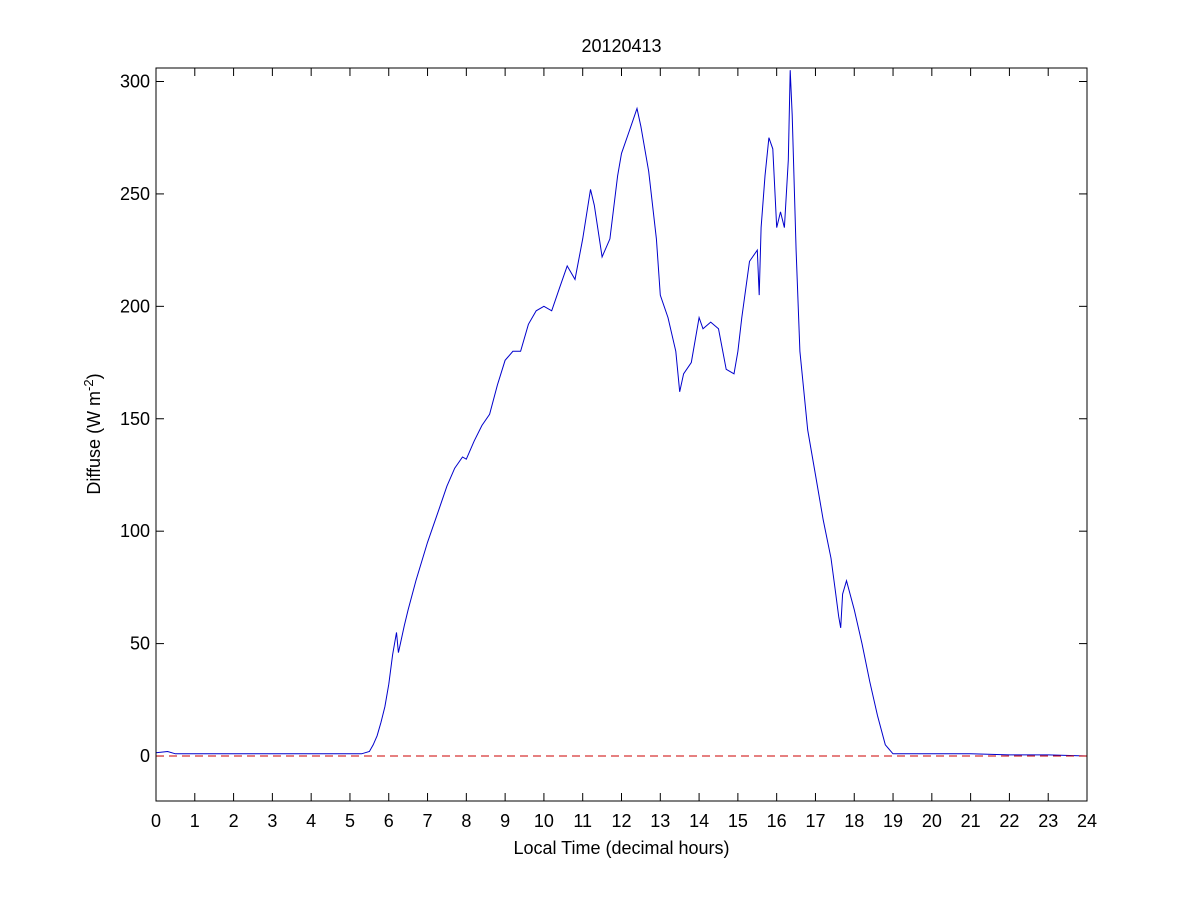 The height and width of the screenshot is (900, 1201). What do you see at coordinates (88, 385) in the screenshot?
I see `y-axis-label-sup: -2` at bounding box center [88, 385].